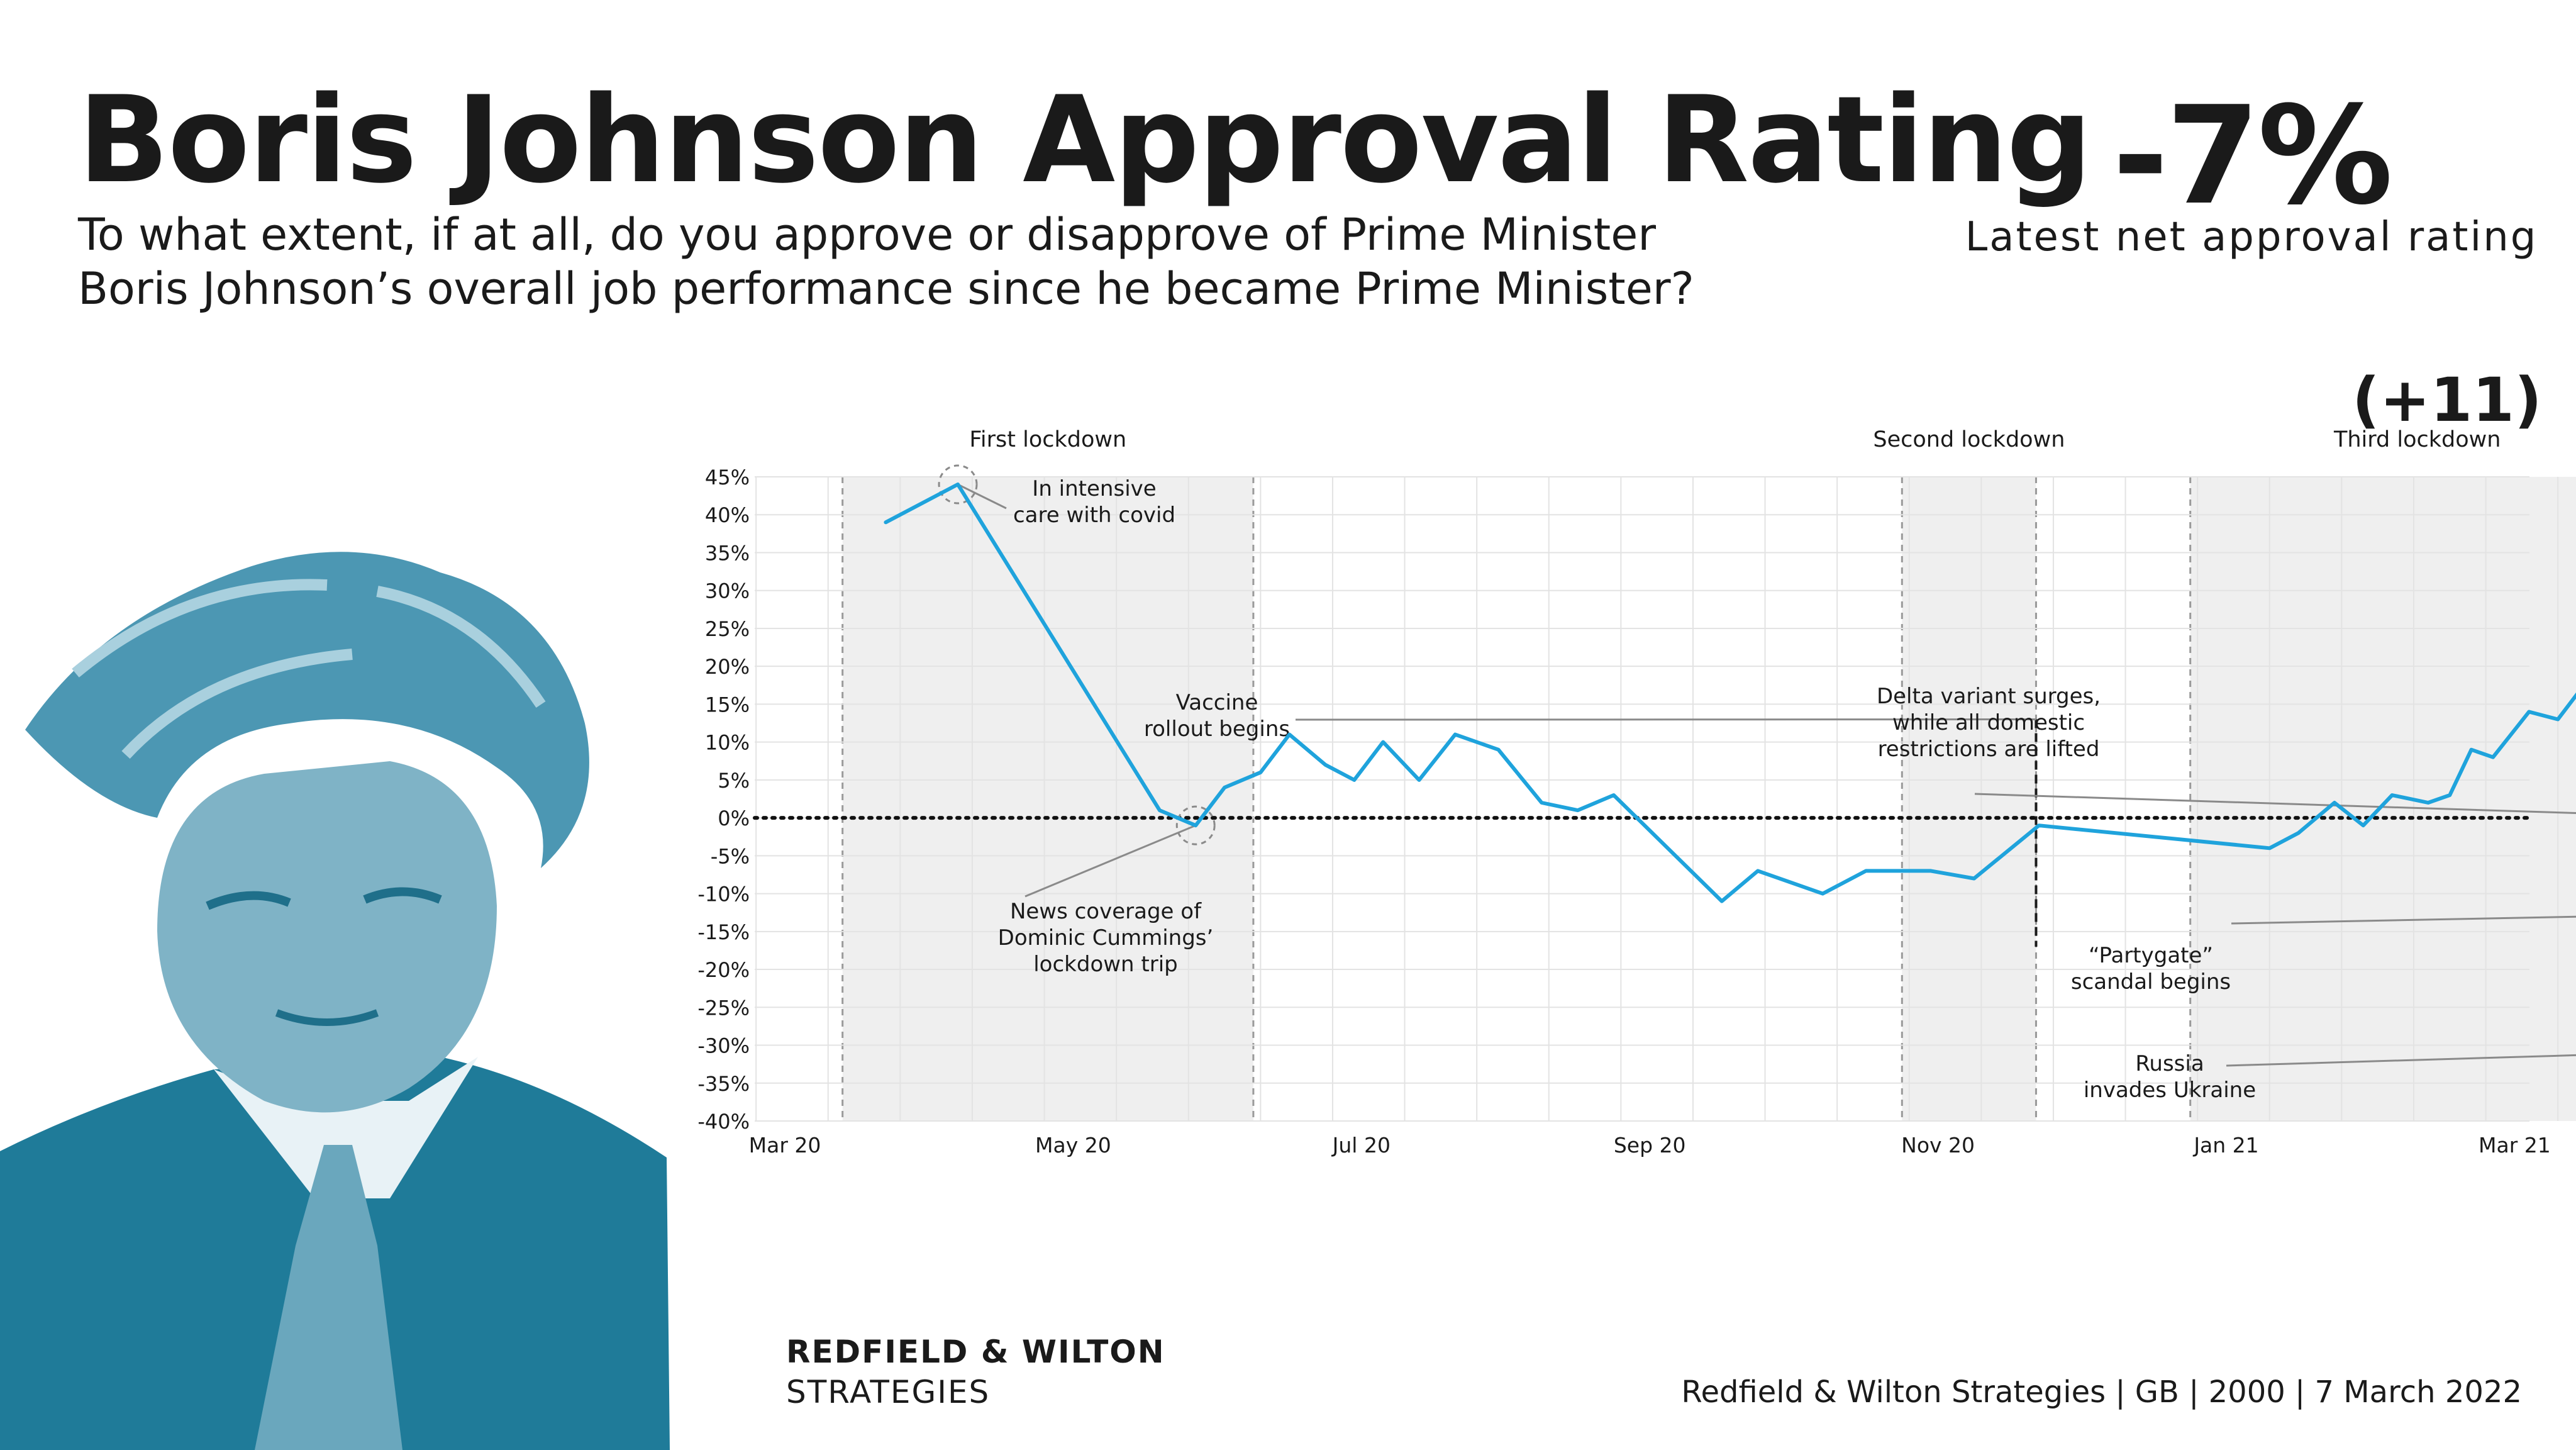 This screenshot has height=1450, width=2576. What do you see at coordinates (1217, 702) in the screenshot?
I see `annotation-line: Vaccine` at bounding box center [1217, 702].